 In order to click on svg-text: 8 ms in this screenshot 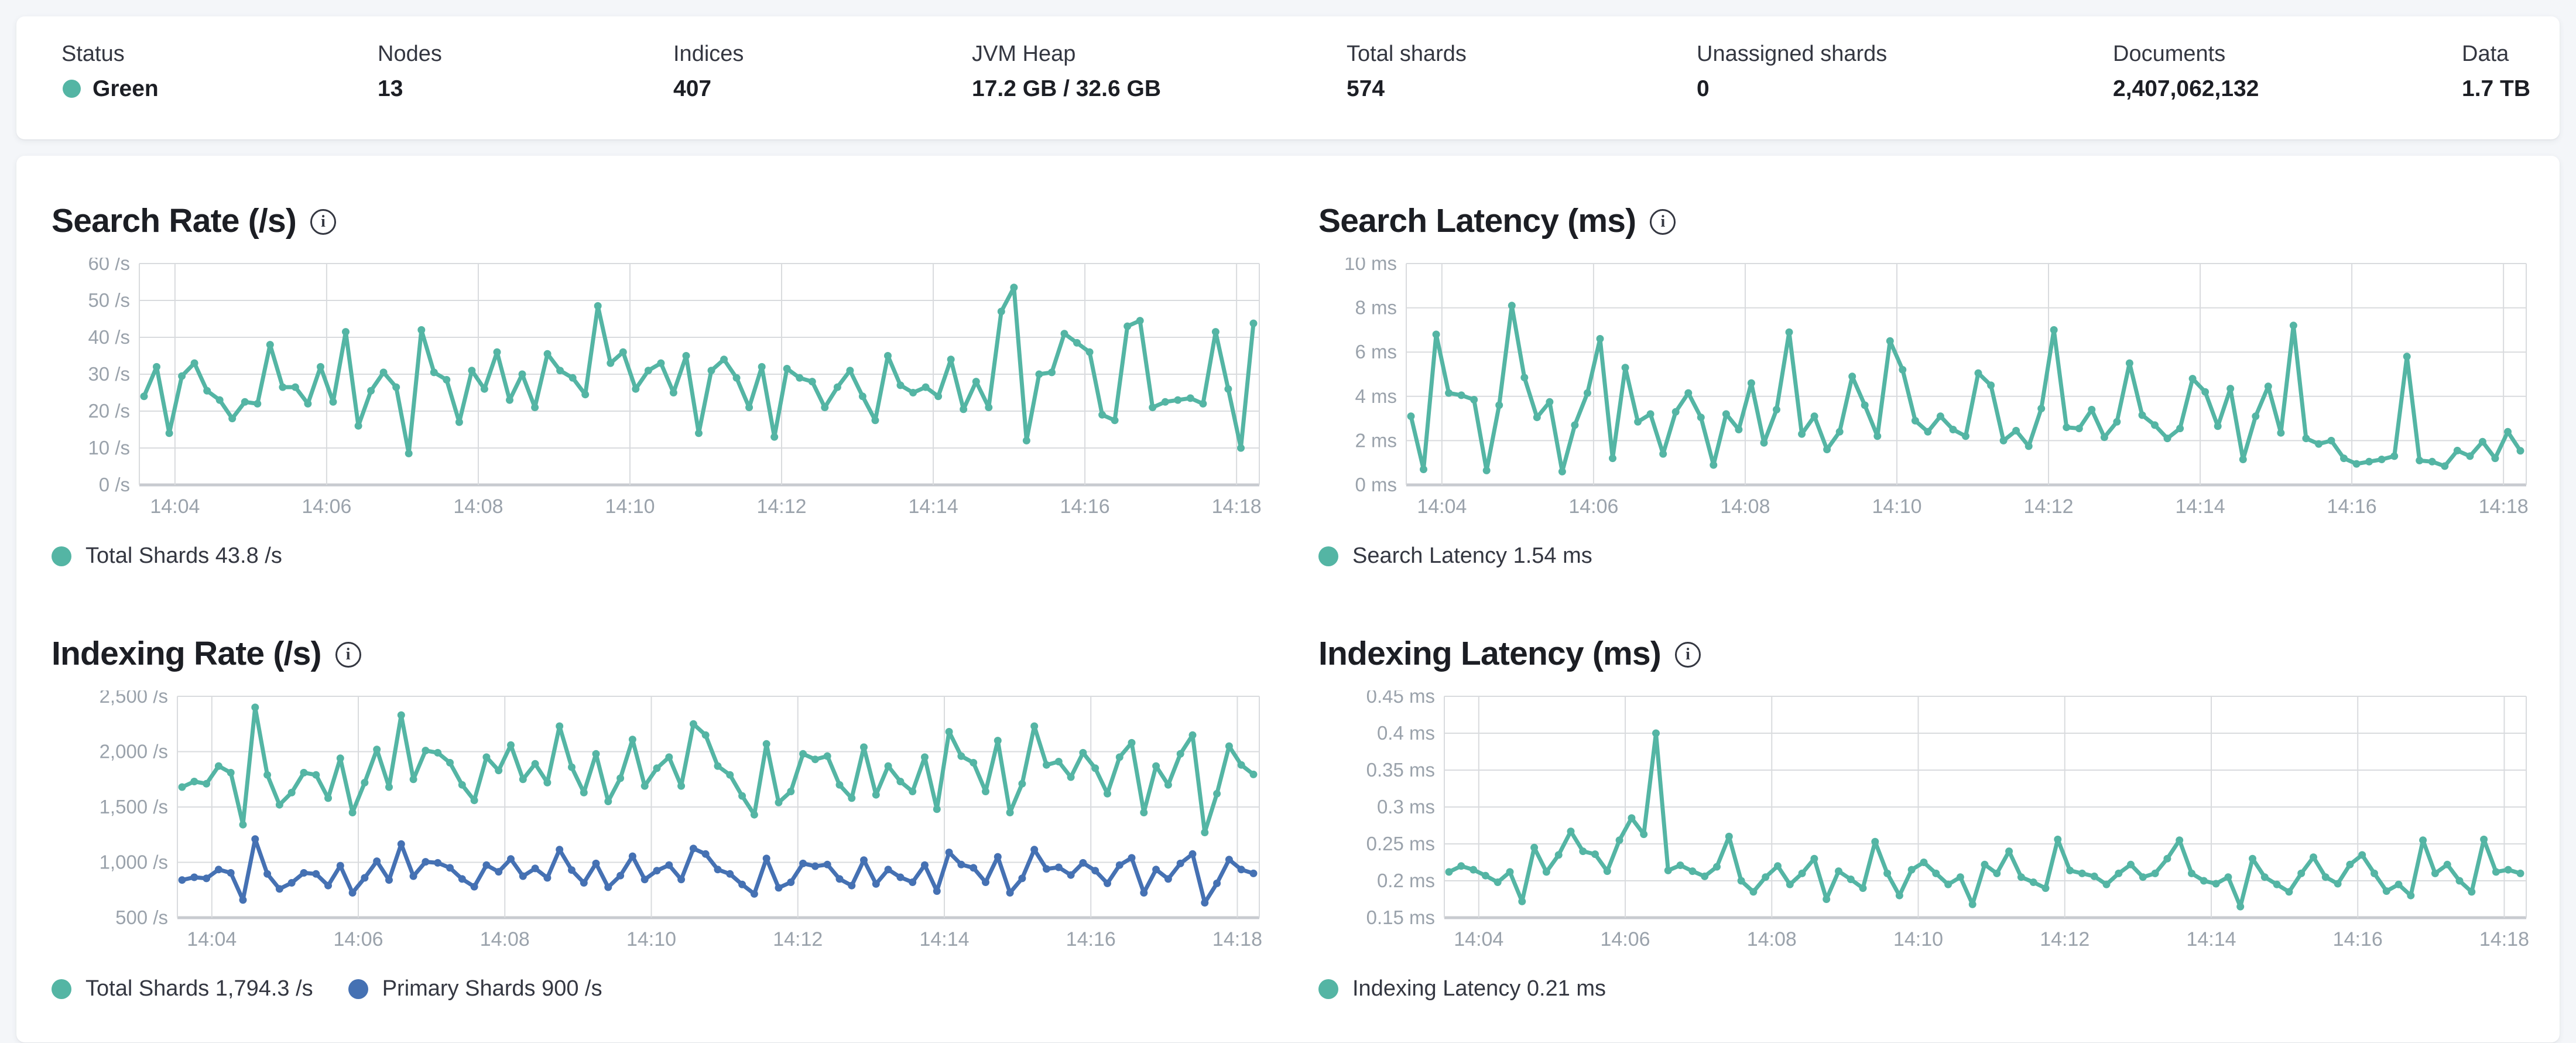, I will do `click(1376, 308)`.